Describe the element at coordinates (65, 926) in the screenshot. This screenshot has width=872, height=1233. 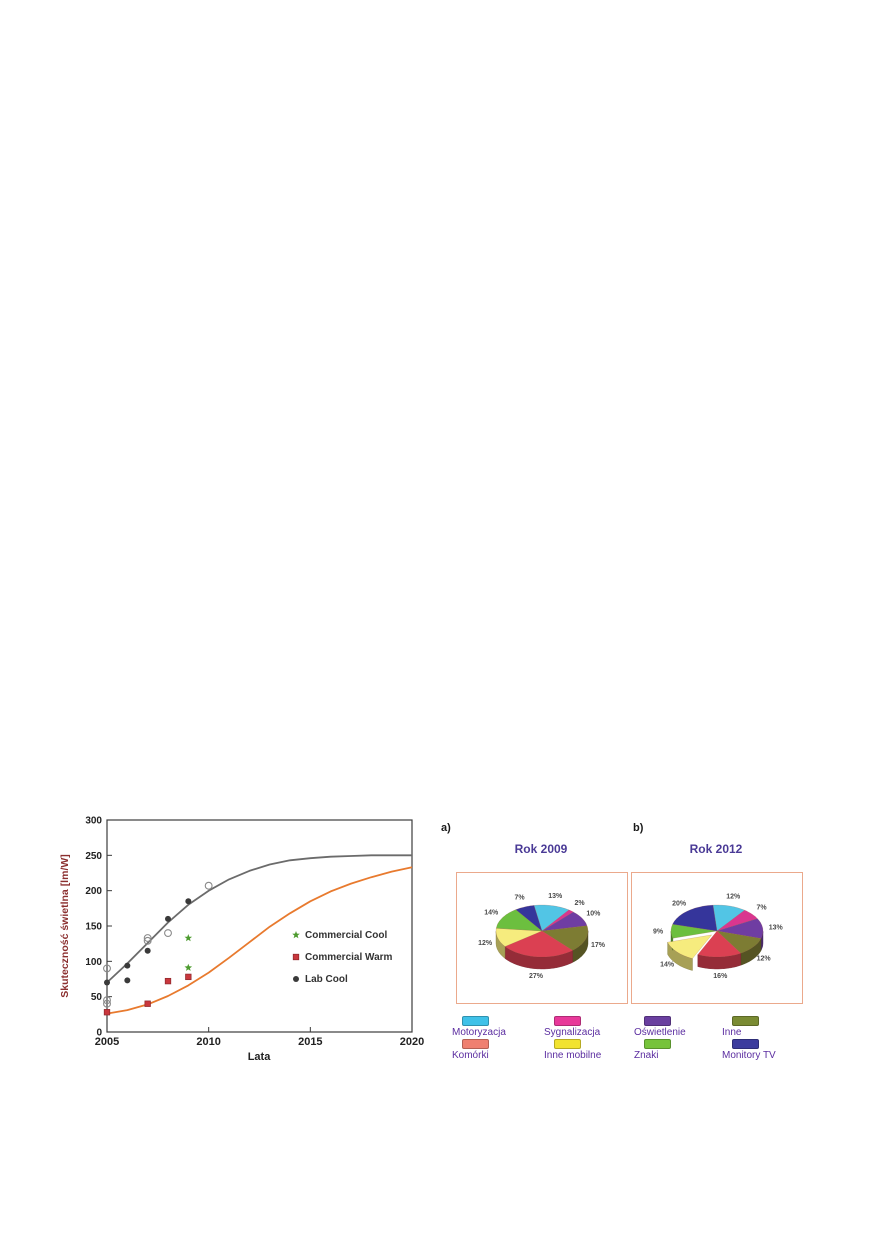
I see `y-axis-label: Skuteczność świetlna [lm/W]` at that location.